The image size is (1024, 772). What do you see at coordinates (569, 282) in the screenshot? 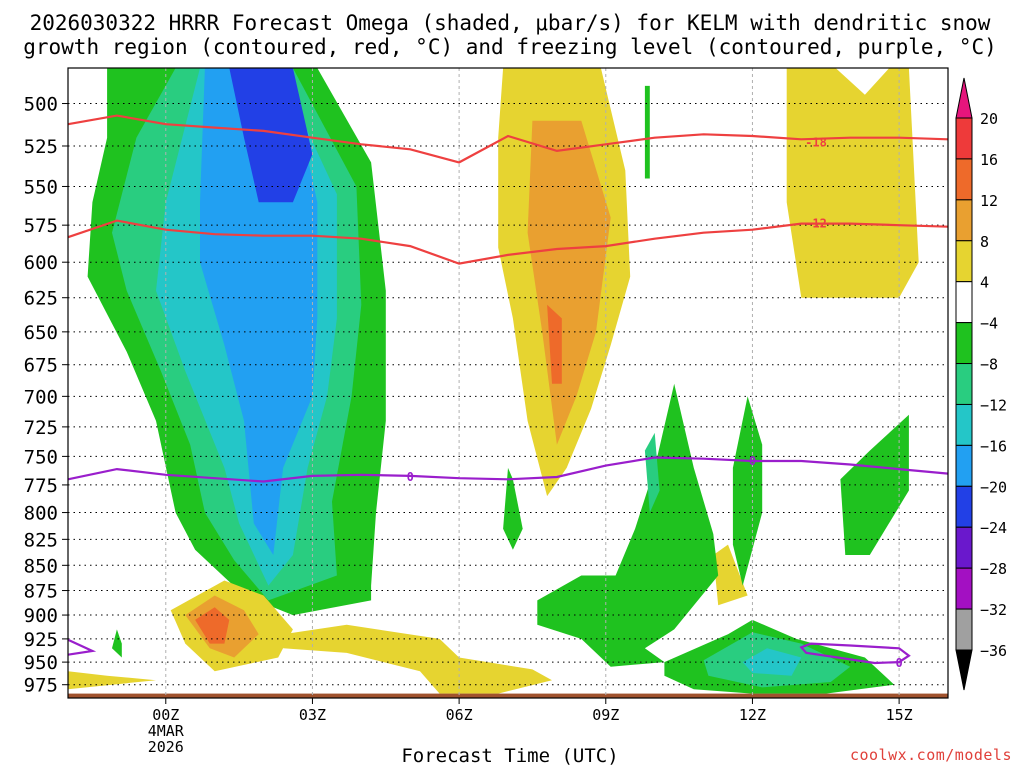
I see `shade-descent-orange-mid` at bounding box center [569, 282].